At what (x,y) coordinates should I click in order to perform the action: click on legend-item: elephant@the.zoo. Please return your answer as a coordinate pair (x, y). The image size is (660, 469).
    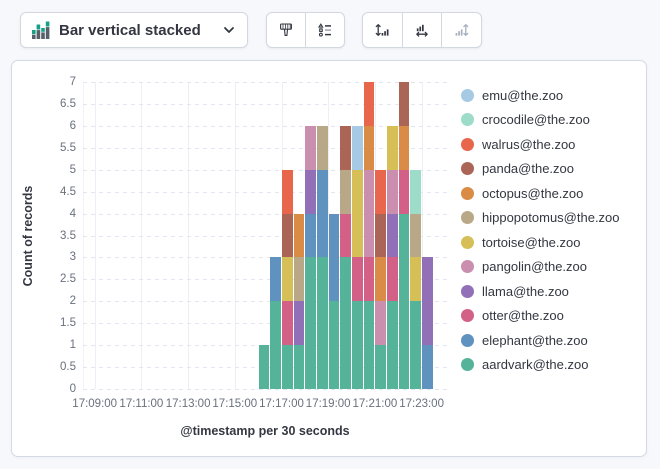
    Looking at the image, I should click on (552, 340).